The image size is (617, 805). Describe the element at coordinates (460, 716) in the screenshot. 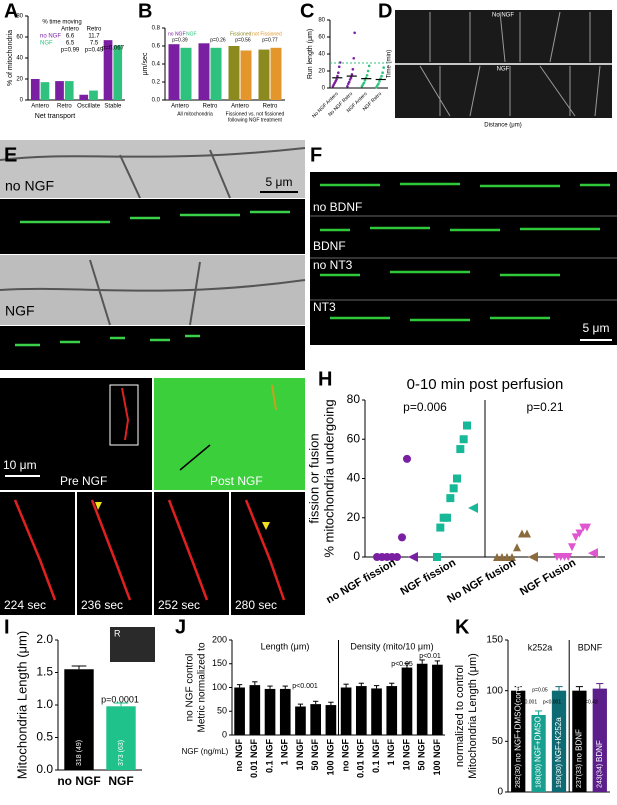

I see `y-axis-label: normalized to control` at that location.